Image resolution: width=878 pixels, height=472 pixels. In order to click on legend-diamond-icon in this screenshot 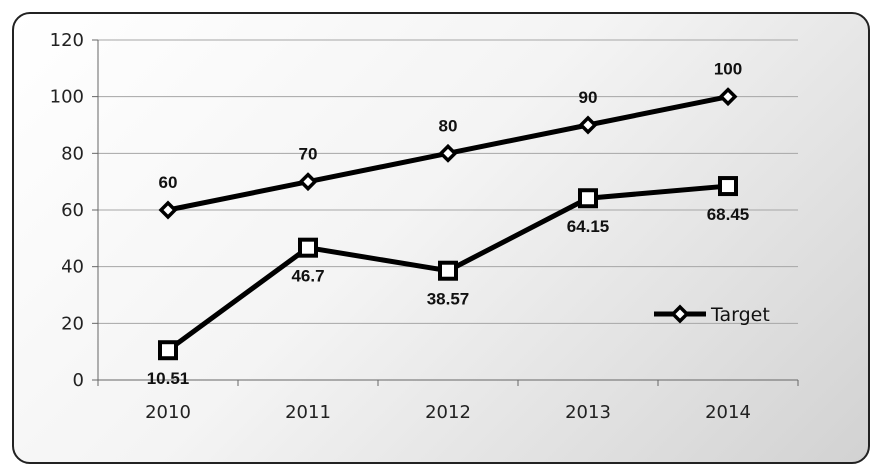, I will do `click(680, 314)`.